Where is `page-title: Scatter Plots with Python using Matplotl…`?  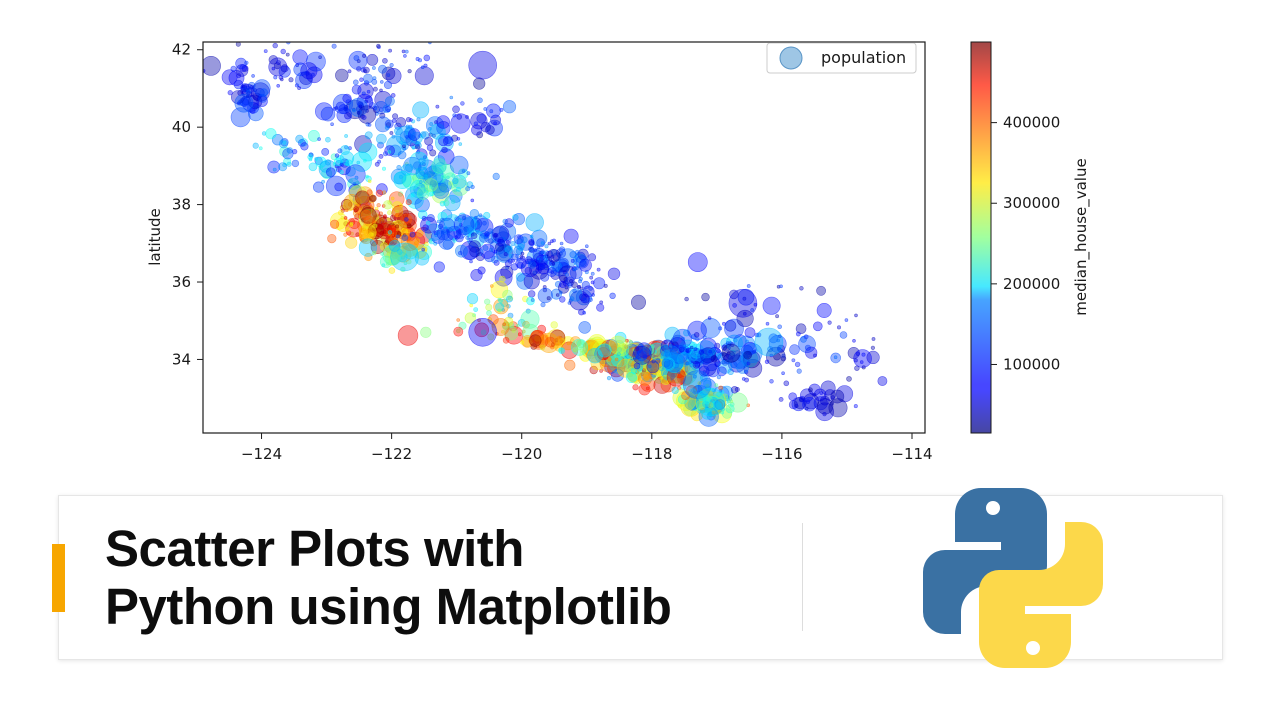 page-title: Scatter Plots with Python using Matplotl… is located at coordinates (435, 578).